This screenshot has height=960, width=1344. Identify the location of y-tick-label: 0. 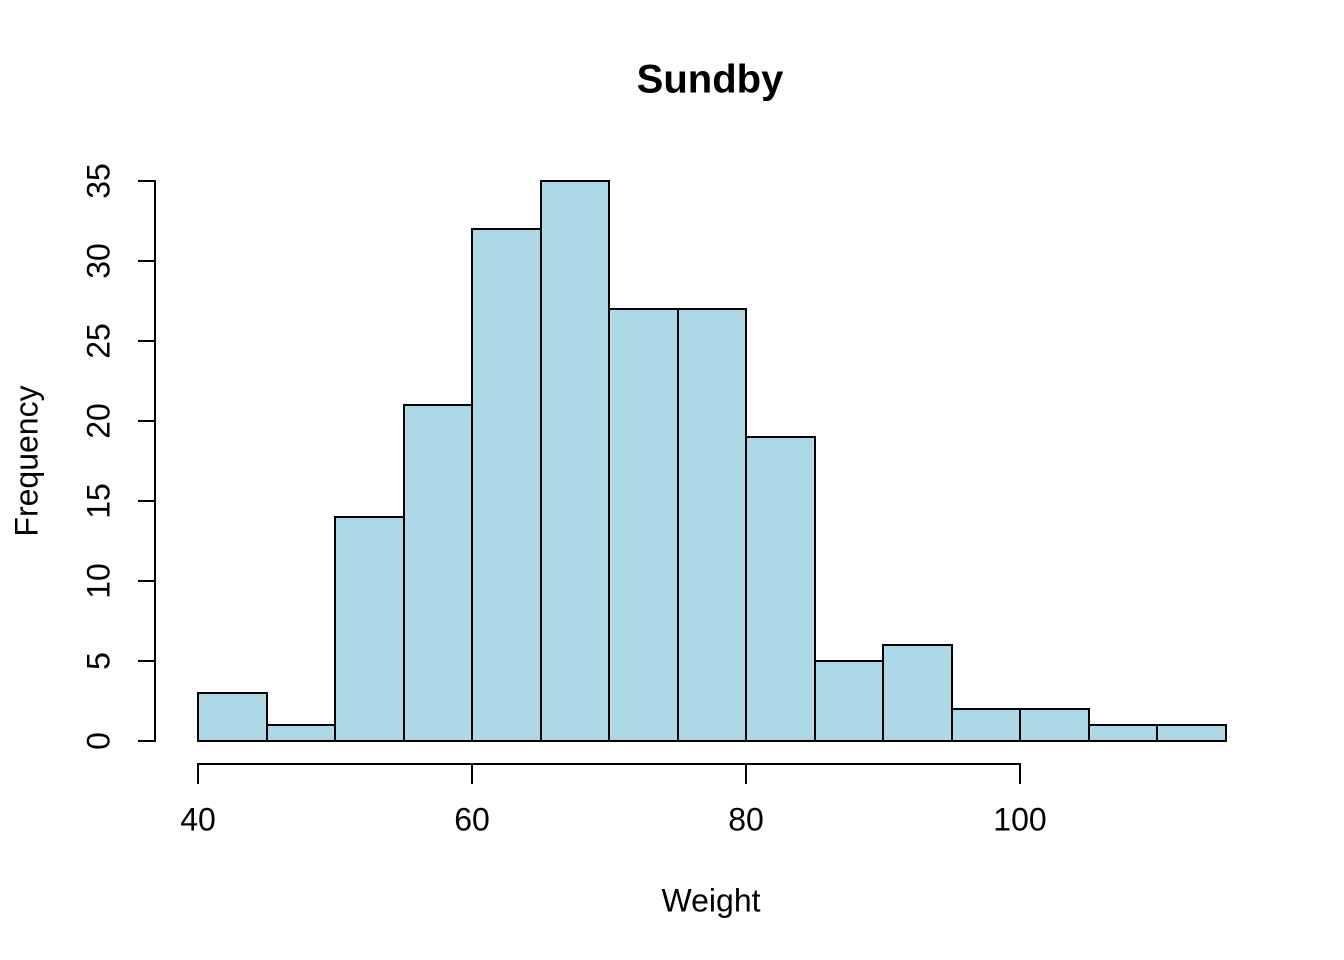
(98, 741).